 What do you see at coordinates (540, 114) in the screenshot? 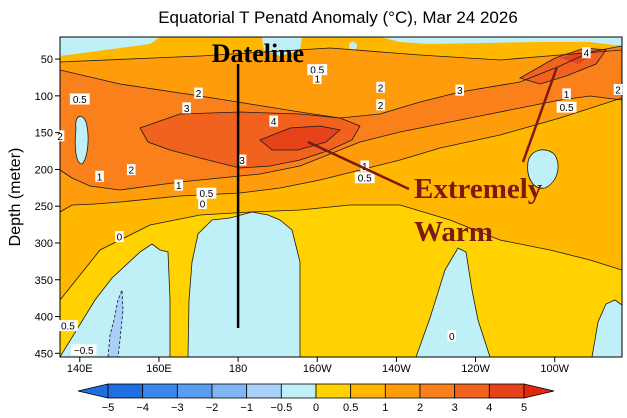
I see `warm-pointer-east` at bounding box center [540, 114].